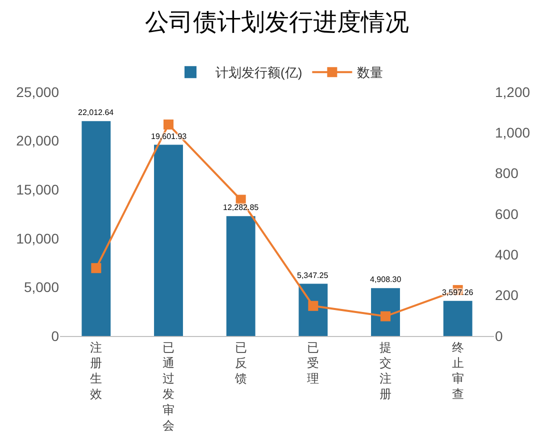 Image resolution: width=554 pixels, height=436 pixels. Describe the element at coordinates (38, 238) in the screenshot. I see `y-tick-label: 10,000` at that location.